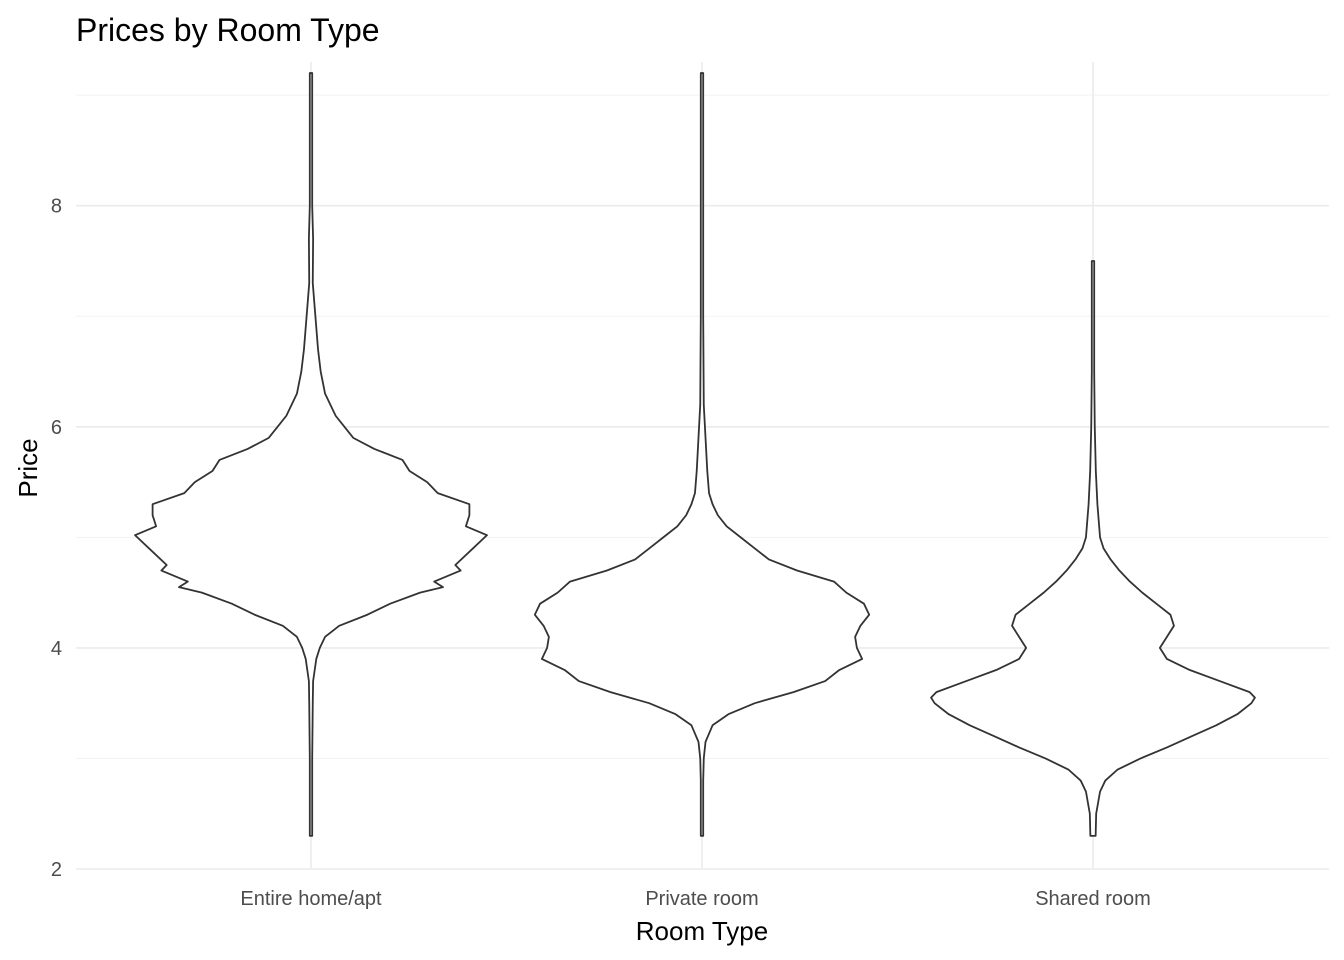 The height and width of the screenshot is (960, 1344). I want to click on x-tick-label: Shared room, so click(1093, 899).